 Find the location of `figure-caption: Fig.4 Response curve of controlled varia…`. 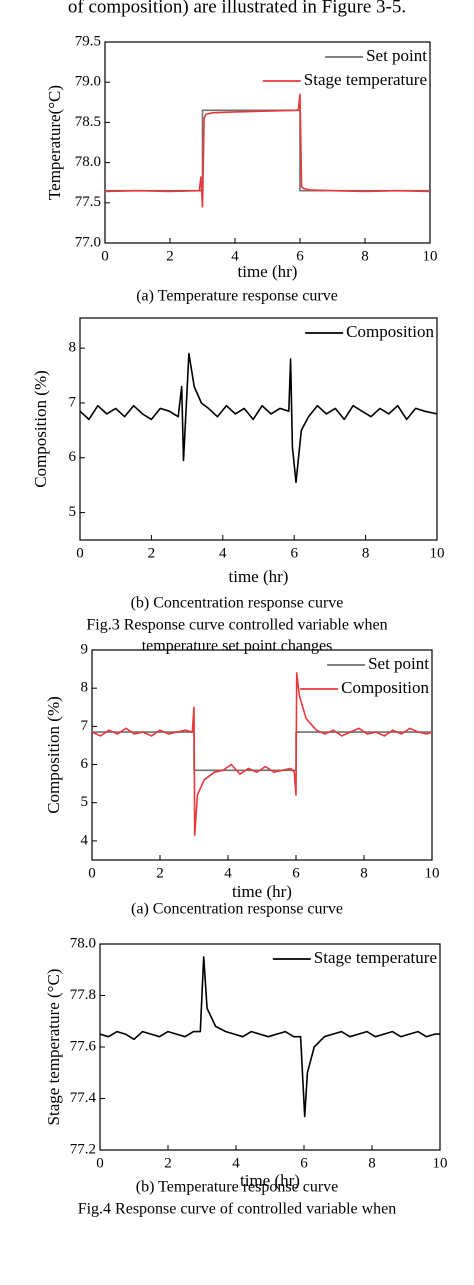

figure-caption: Fig.4 Response curve of controlled varia… is located at coordinates (237, 1209).